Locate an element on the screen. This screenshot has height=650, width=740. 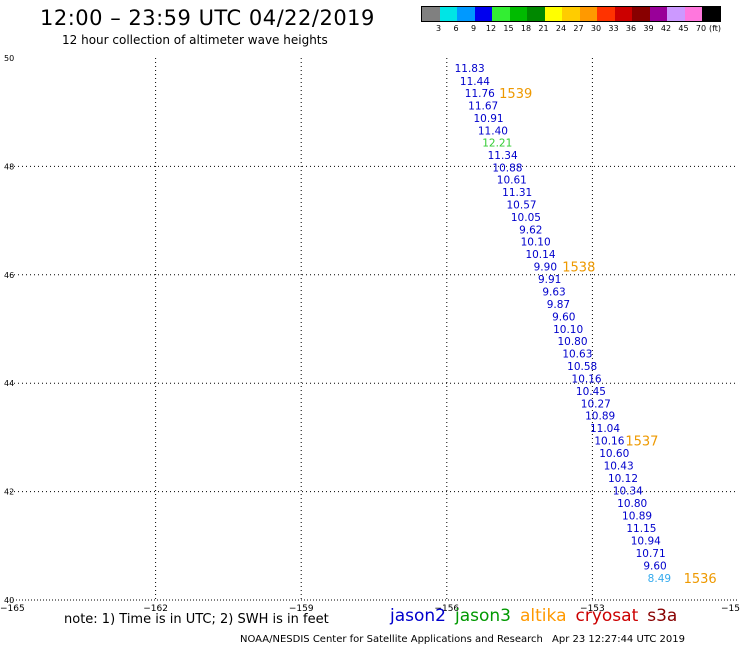
footer-timestamp: Apr 23 12:27:44 UTC 2019 is located at coordinates (618, 639).